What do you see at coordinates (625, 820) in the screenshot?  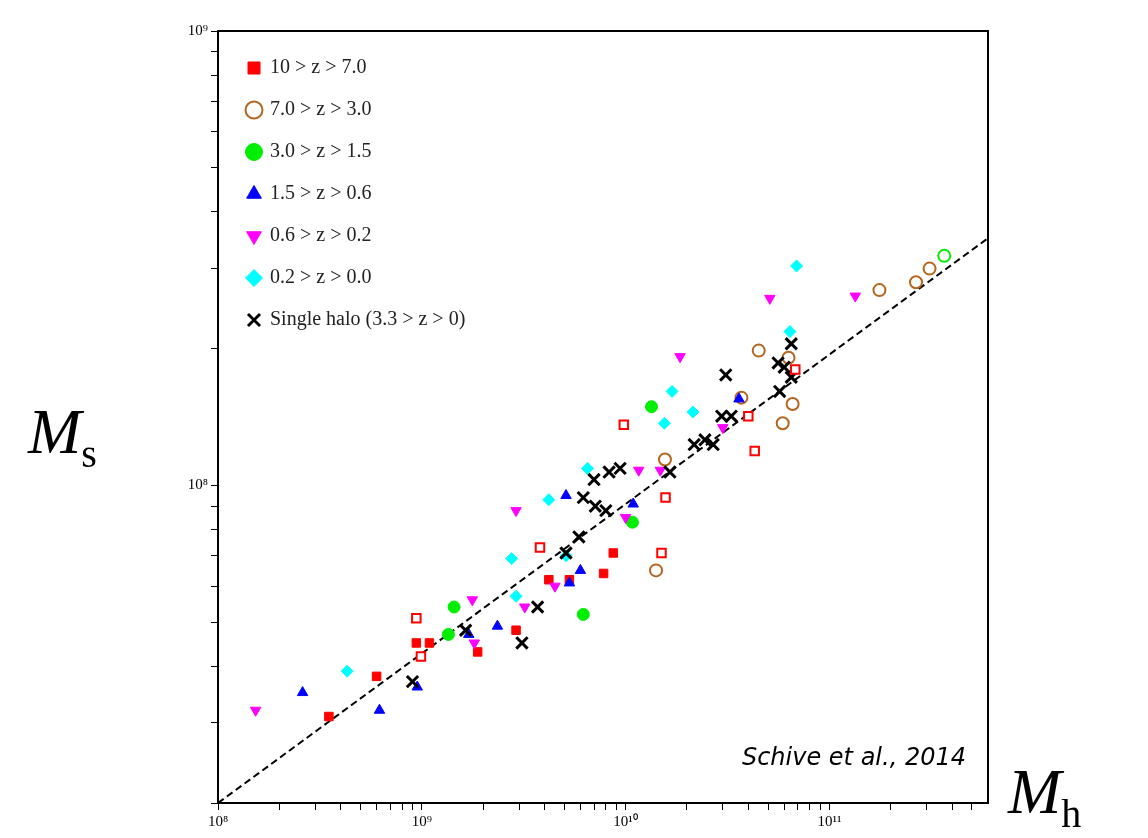 I see `x-tick-label: 10¹⁰` at bounding box center [625, 820].